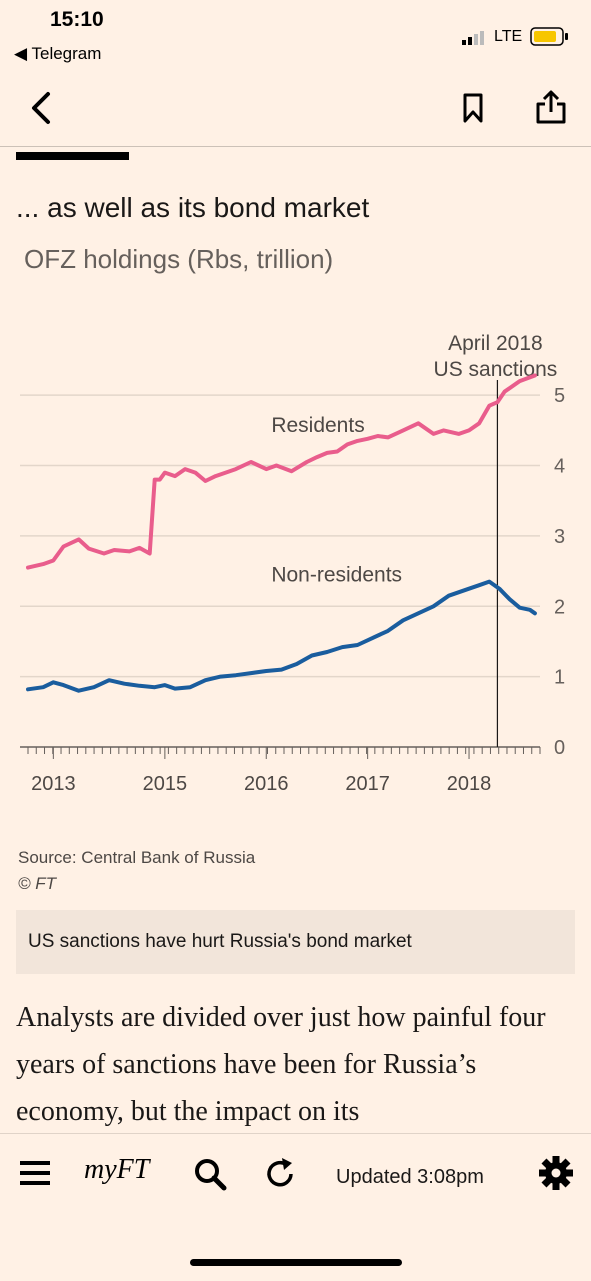 Image resolution: width=591 pixels, height=1281 pixels. I want to click on hamburger-menu-icon, so click(35, 1173).